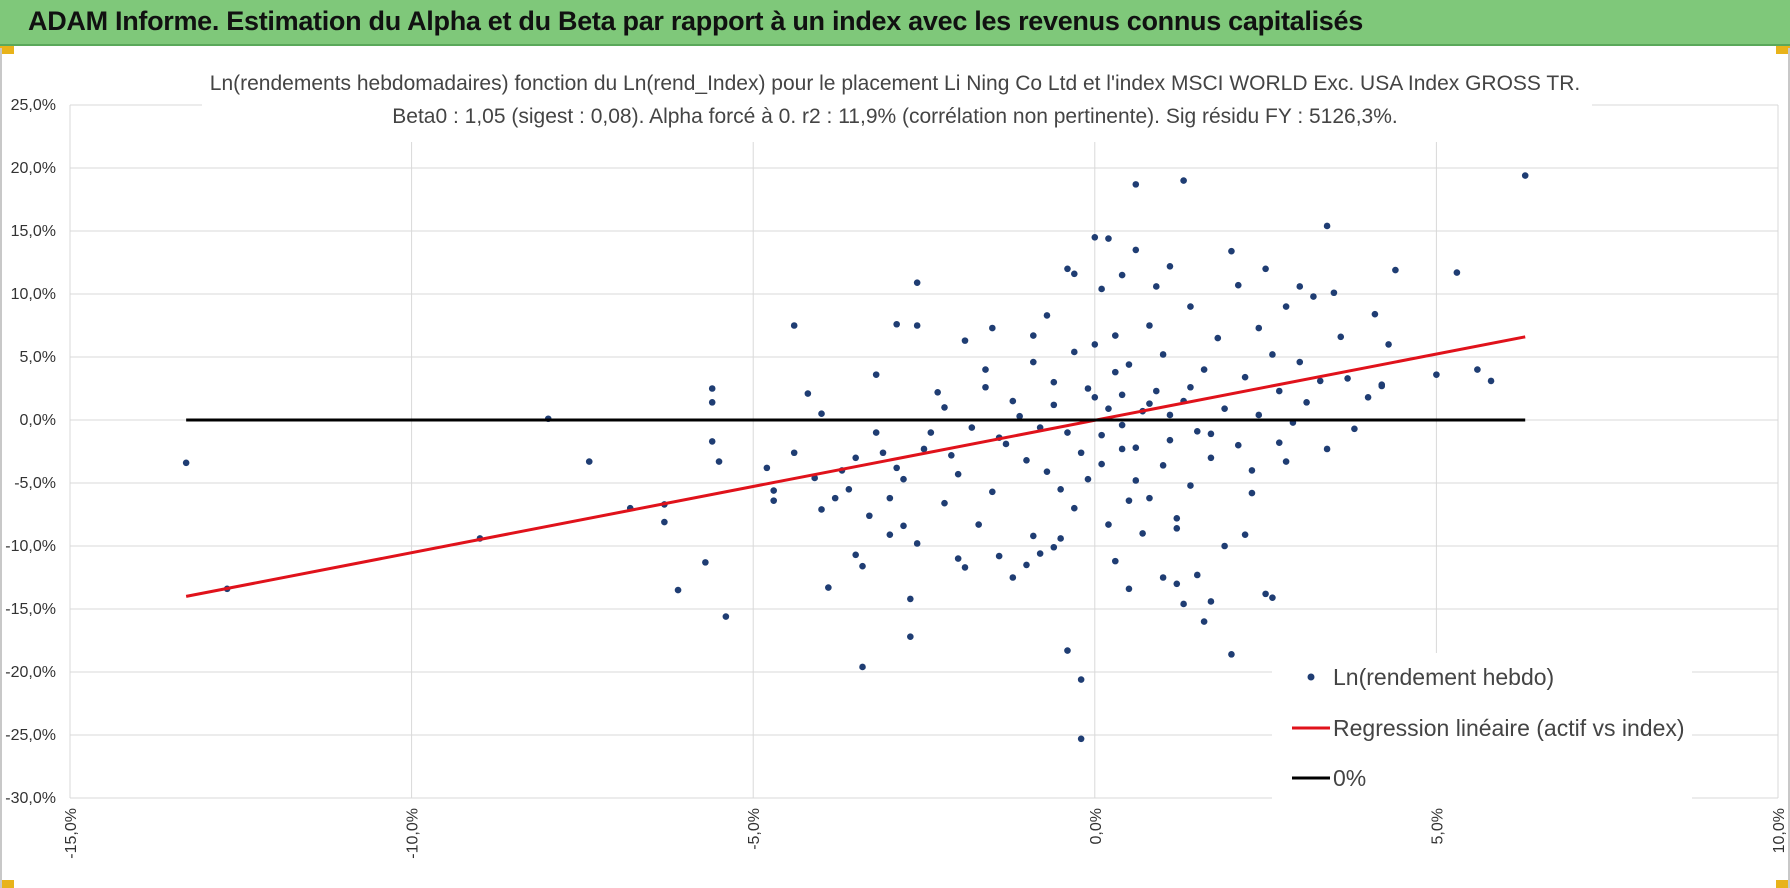 The width and height of the screenshot is (1790, 888). What do you see at coordinates (35, 483) in the screenshot?
I see `y-tick-label: -5,0%` at bounding box center [35, 483].